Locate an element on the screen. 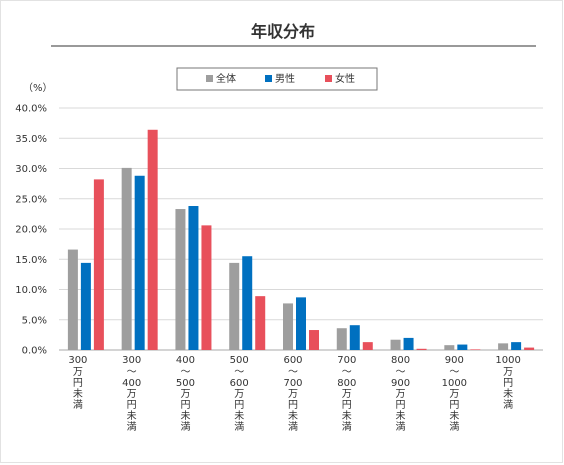 Image resolution: width=564 pixels, height=465 pixels. y-tick-label: 35.0% is located at coordinates (31, 139).